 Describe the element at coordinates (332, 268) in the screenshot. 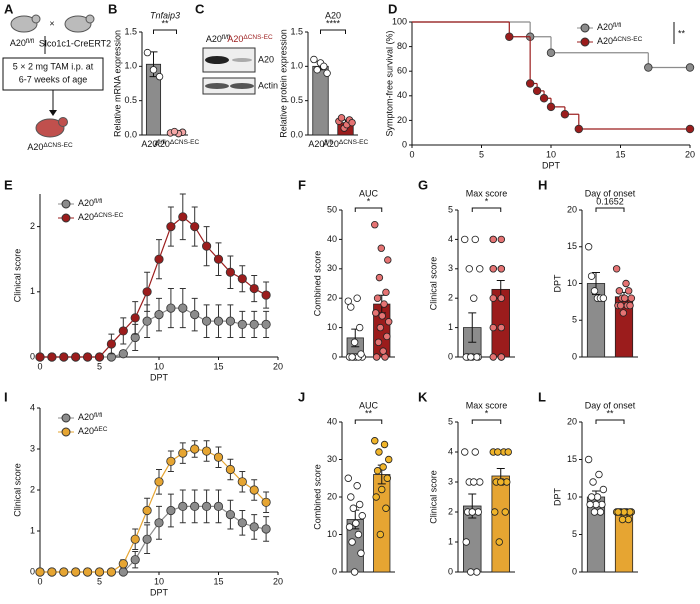

I see `y-tick-label: 30` at that location.